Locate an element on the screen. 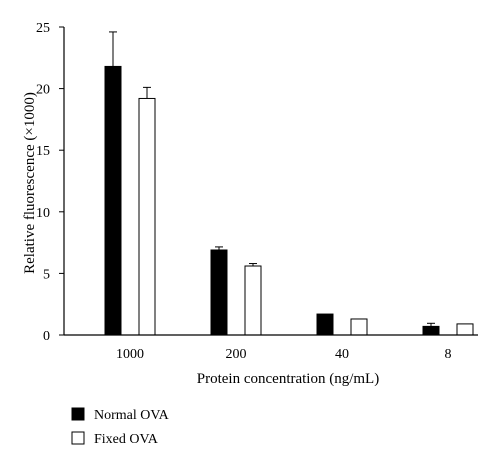 The width and height of the screenshot is (500, 464). x-tick-label-1000: 1000 is located at coordinates (130, 354).